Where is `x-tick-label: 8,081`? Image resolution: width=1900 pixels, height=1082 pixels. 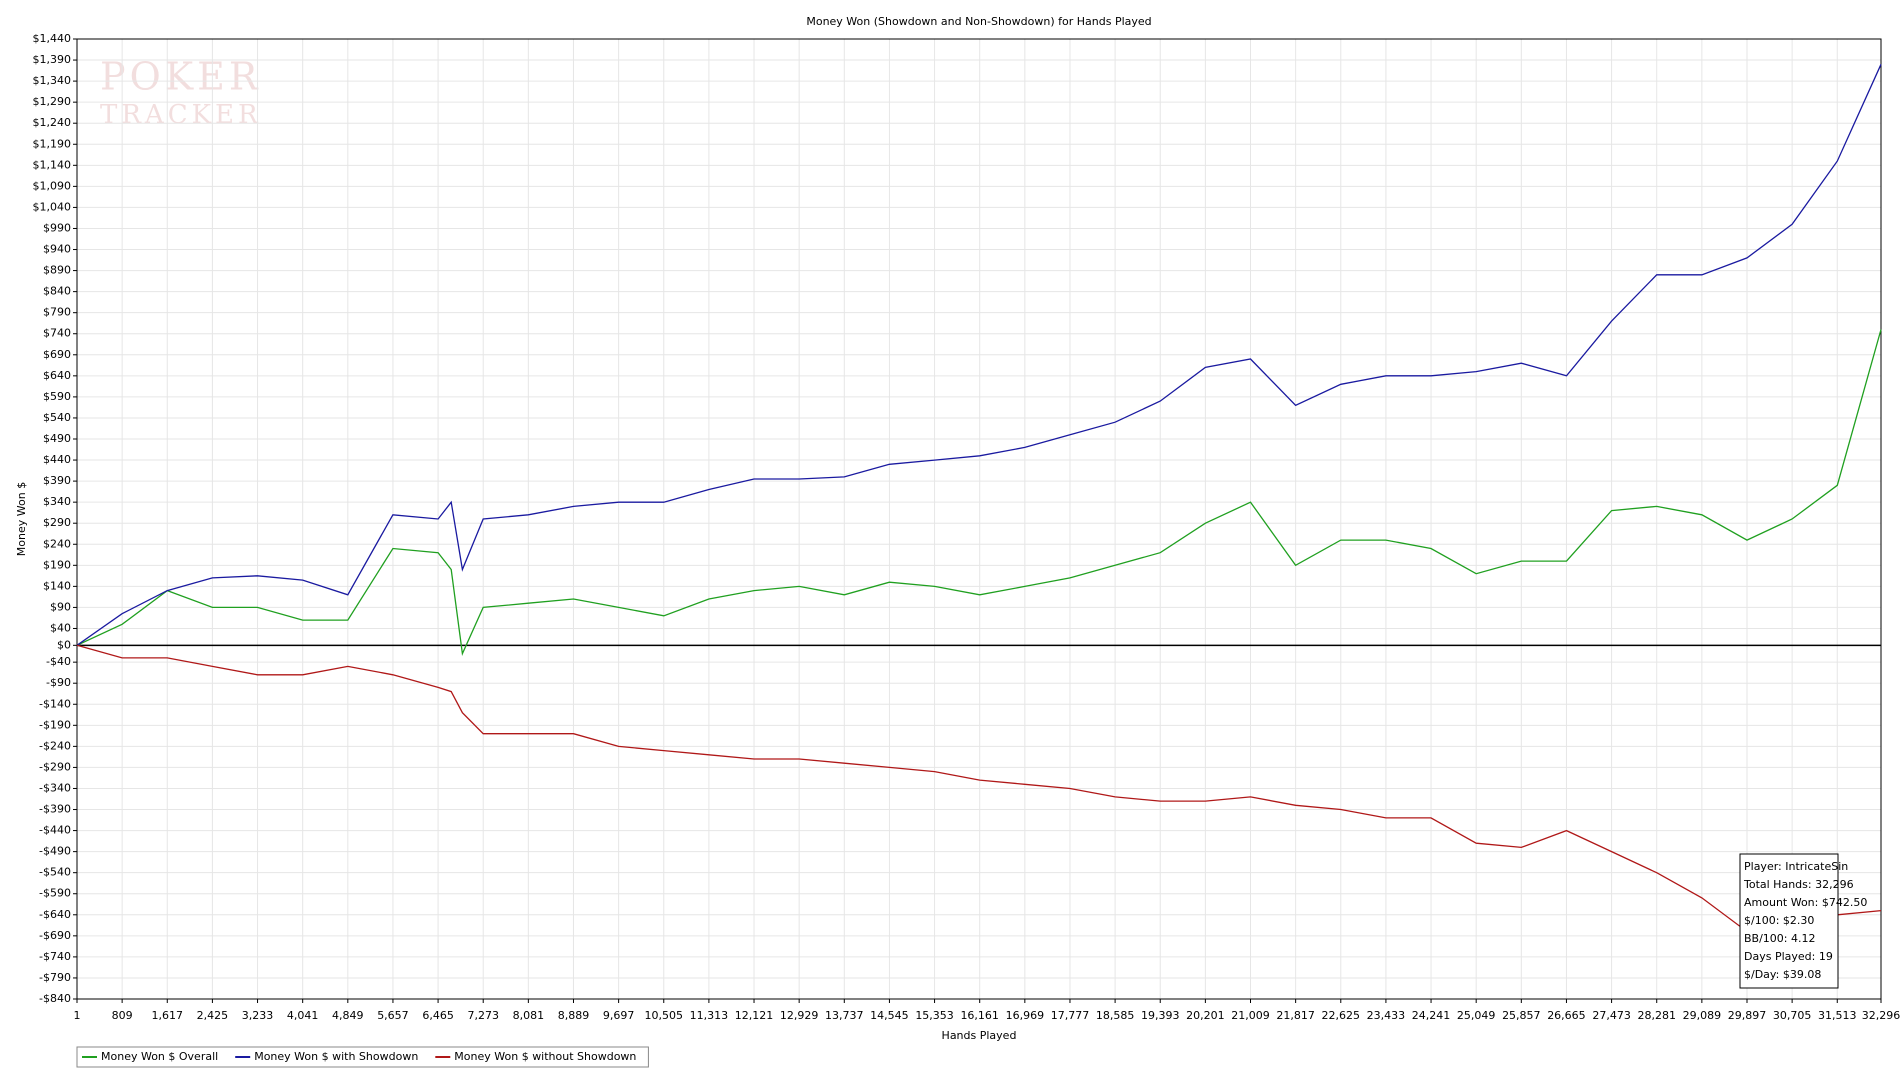
x-tick-label: 8,081 is located at coordinates (529, 1015).